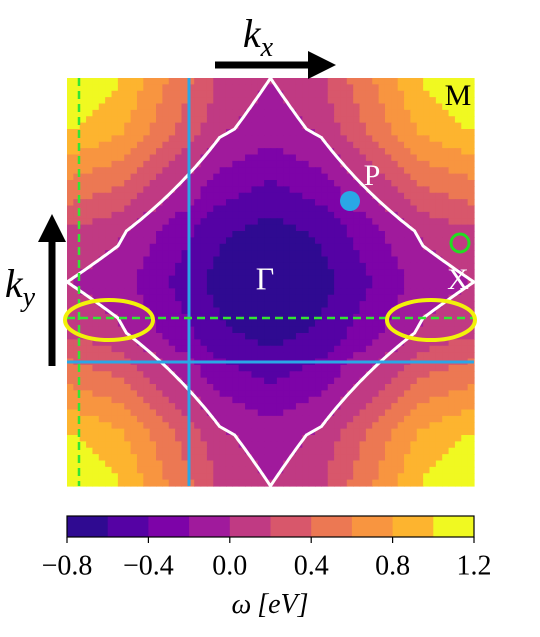  What do you see at coordinates (332, 526) in the screenshot?
I see `colorbar-band` at bounding box center [332, 526].